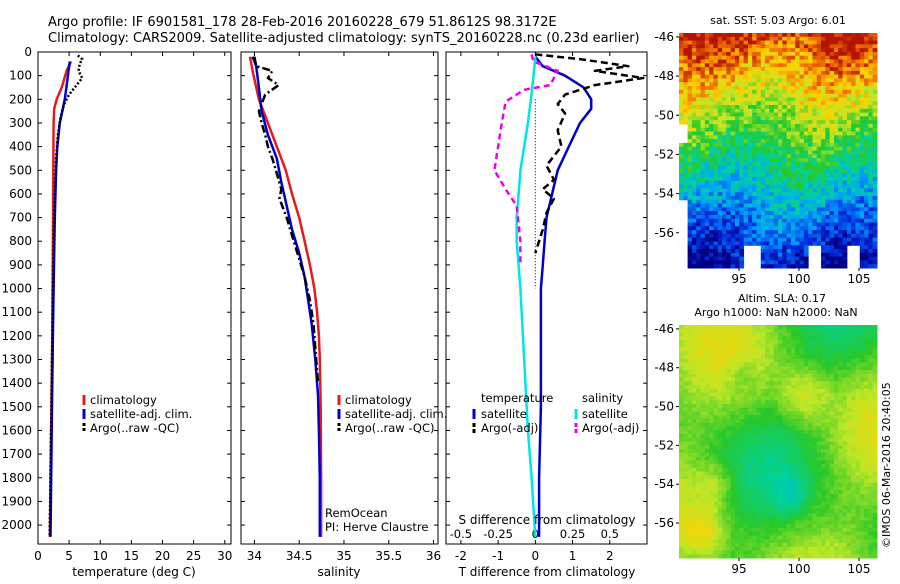 The width and height of the screenshot is (900, 584). What do you see at coordinates (338, 572) in the screenshot?
I see `salinity-xlabel: salinity` at bounding box center [338, 572].